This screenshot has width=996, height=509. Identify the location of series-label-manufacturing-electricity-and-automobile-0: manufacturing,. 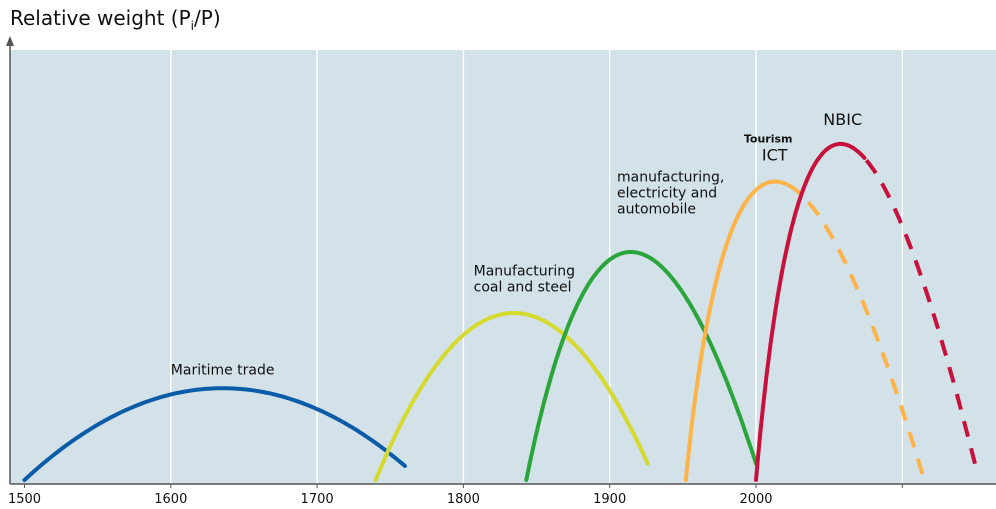
(670, 178).